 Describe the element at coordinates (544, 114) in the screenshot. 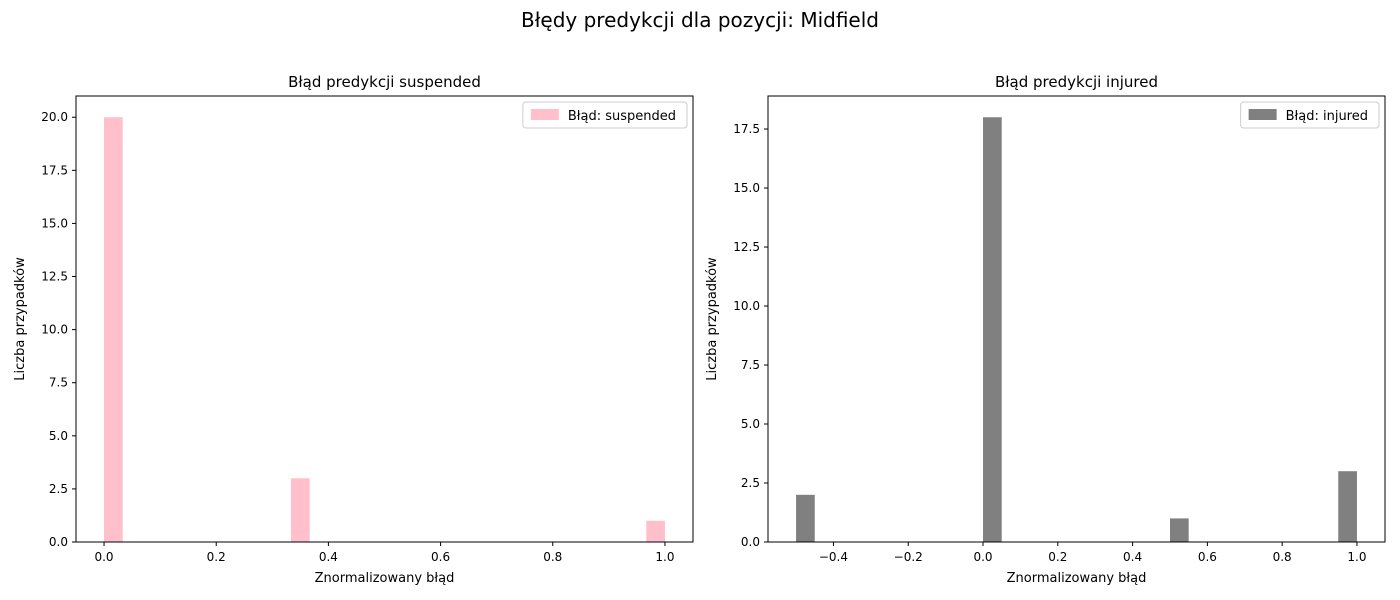

I see `chart-1-legend-swatch` at that location.